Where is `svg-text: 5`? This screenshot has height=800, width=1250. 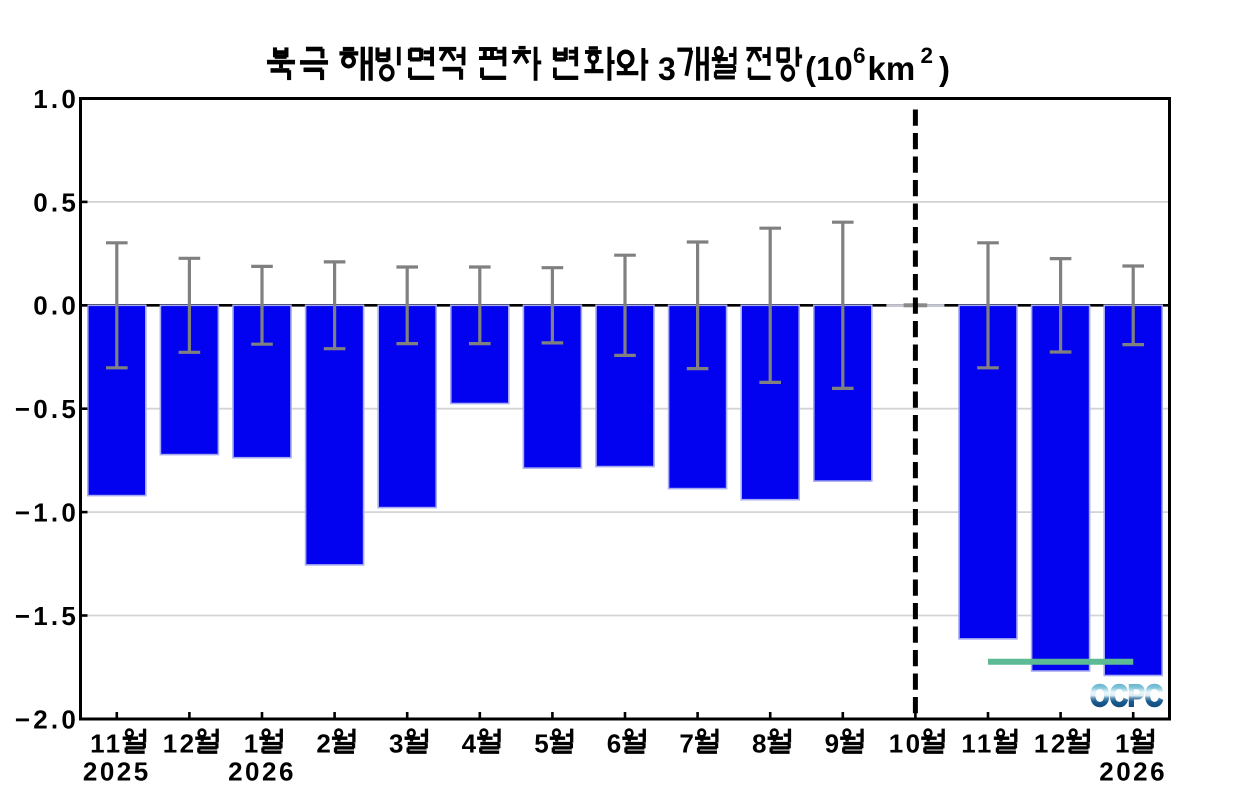 svg-text: 5 is located at coordinates (542, 744).